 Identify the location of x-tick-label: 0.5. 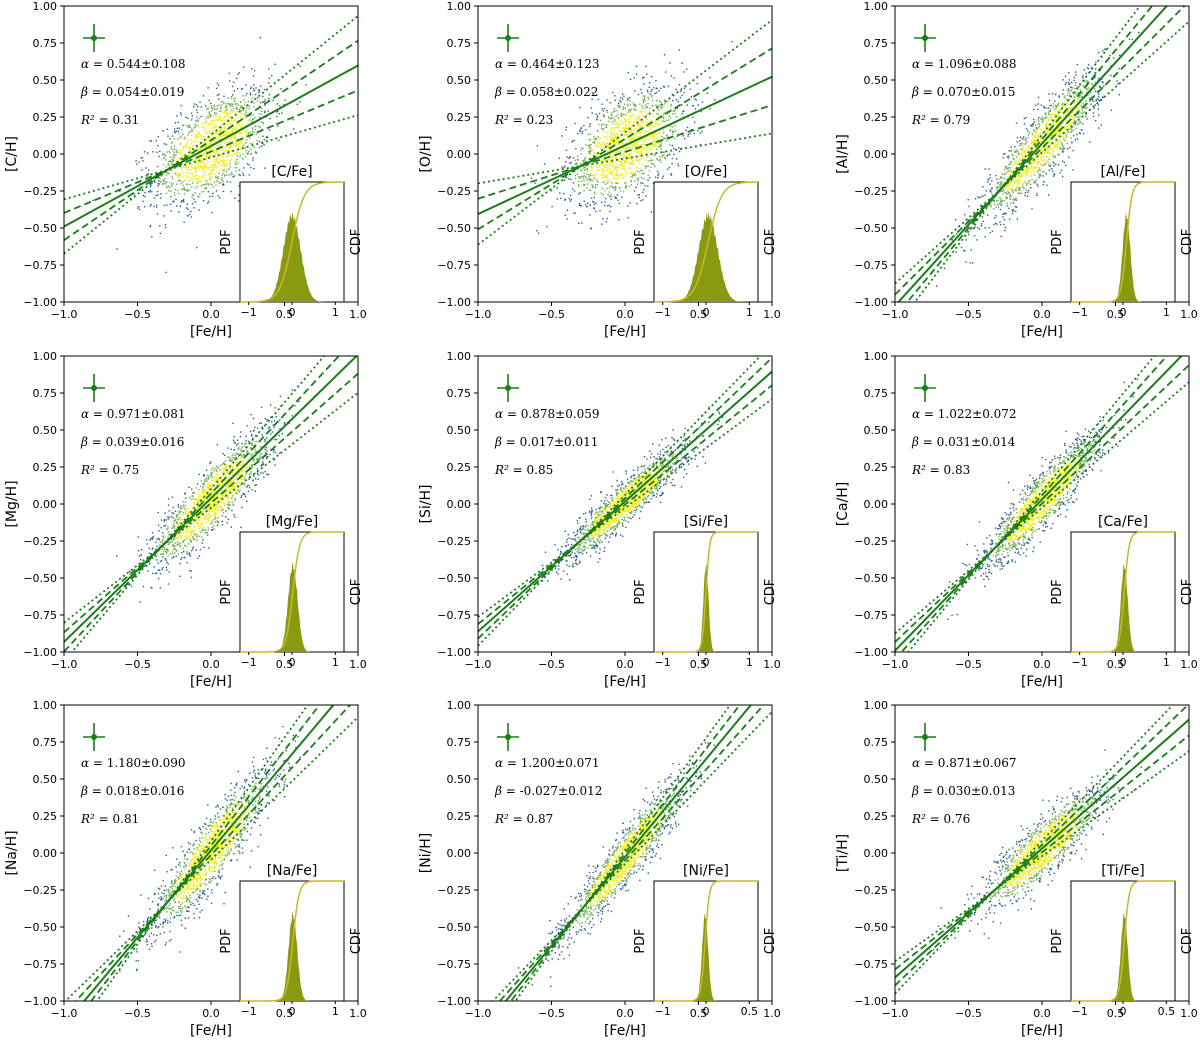
(699, 314).